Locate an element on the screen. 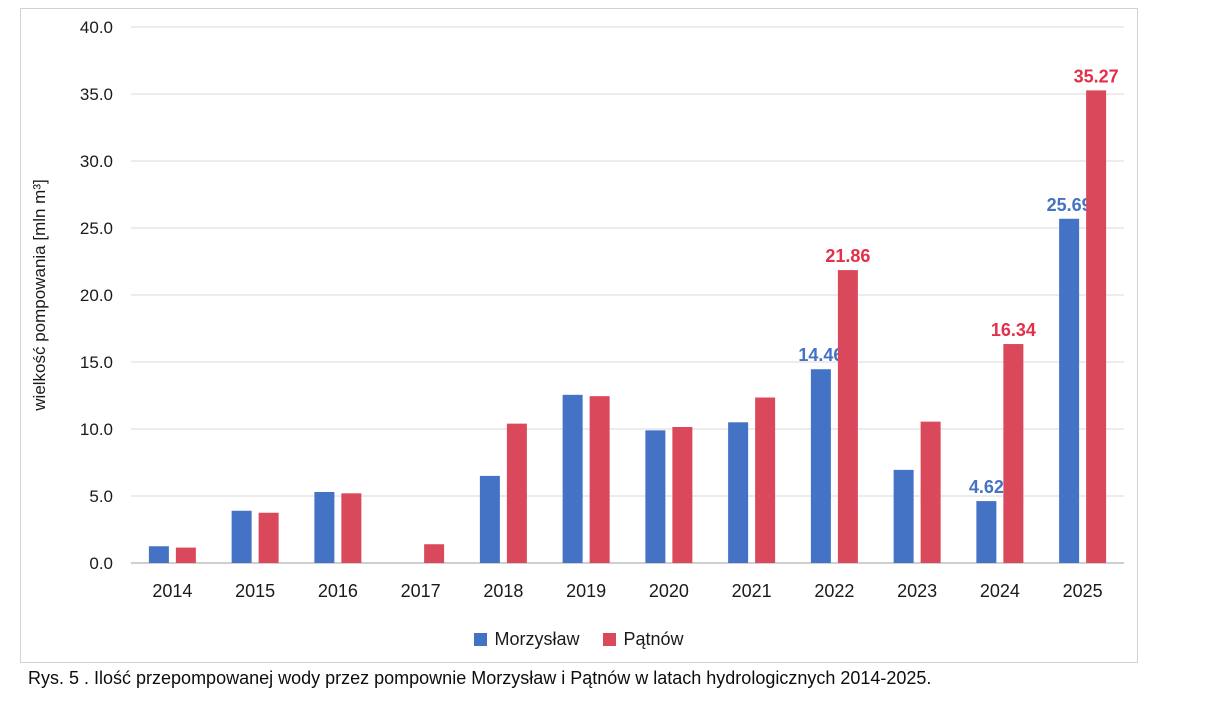  legend-item-morzyslaw: Morzysław is located at coordinates (526, 639).